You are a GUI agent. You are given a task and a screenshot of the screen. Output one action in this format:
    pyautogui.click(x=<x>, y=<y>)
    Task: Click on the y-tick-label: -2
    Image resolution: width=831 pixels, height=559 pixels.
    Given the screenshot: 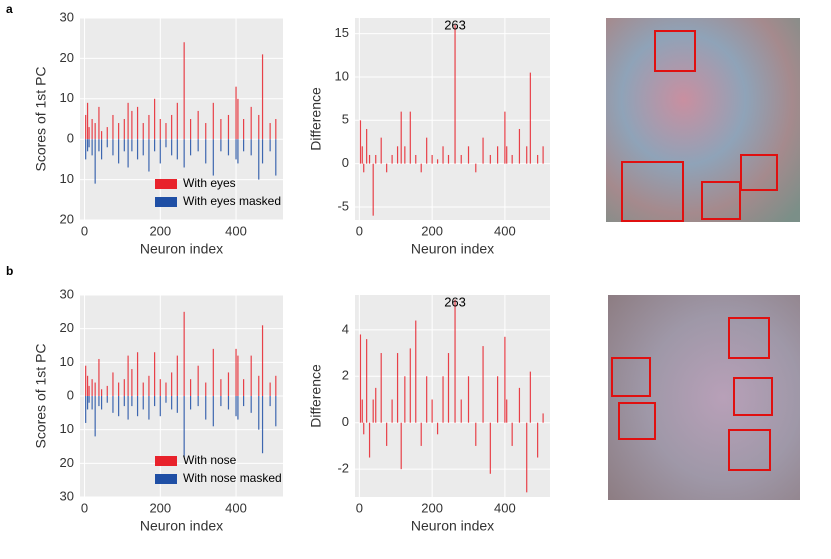 What is the action you would take?
    pyautogui.click(x=343, y=468)
    